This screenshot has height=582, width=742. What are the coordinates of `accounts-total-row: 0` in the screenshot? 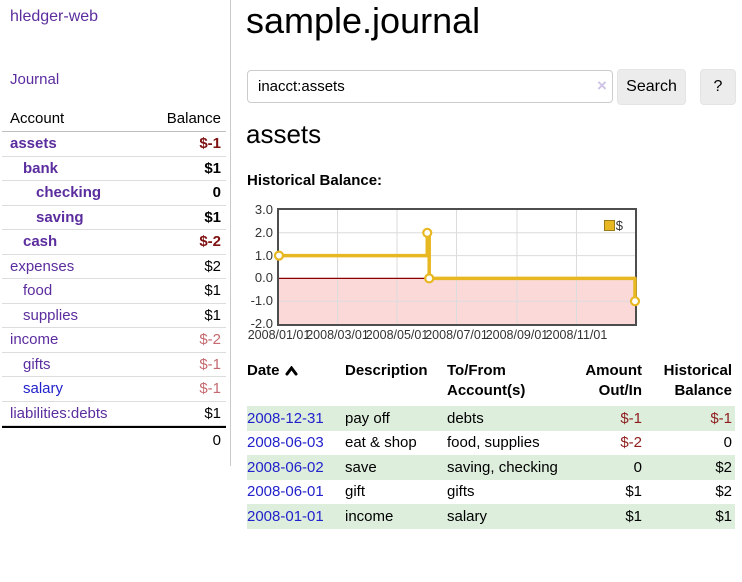 It's located at (114, 439).